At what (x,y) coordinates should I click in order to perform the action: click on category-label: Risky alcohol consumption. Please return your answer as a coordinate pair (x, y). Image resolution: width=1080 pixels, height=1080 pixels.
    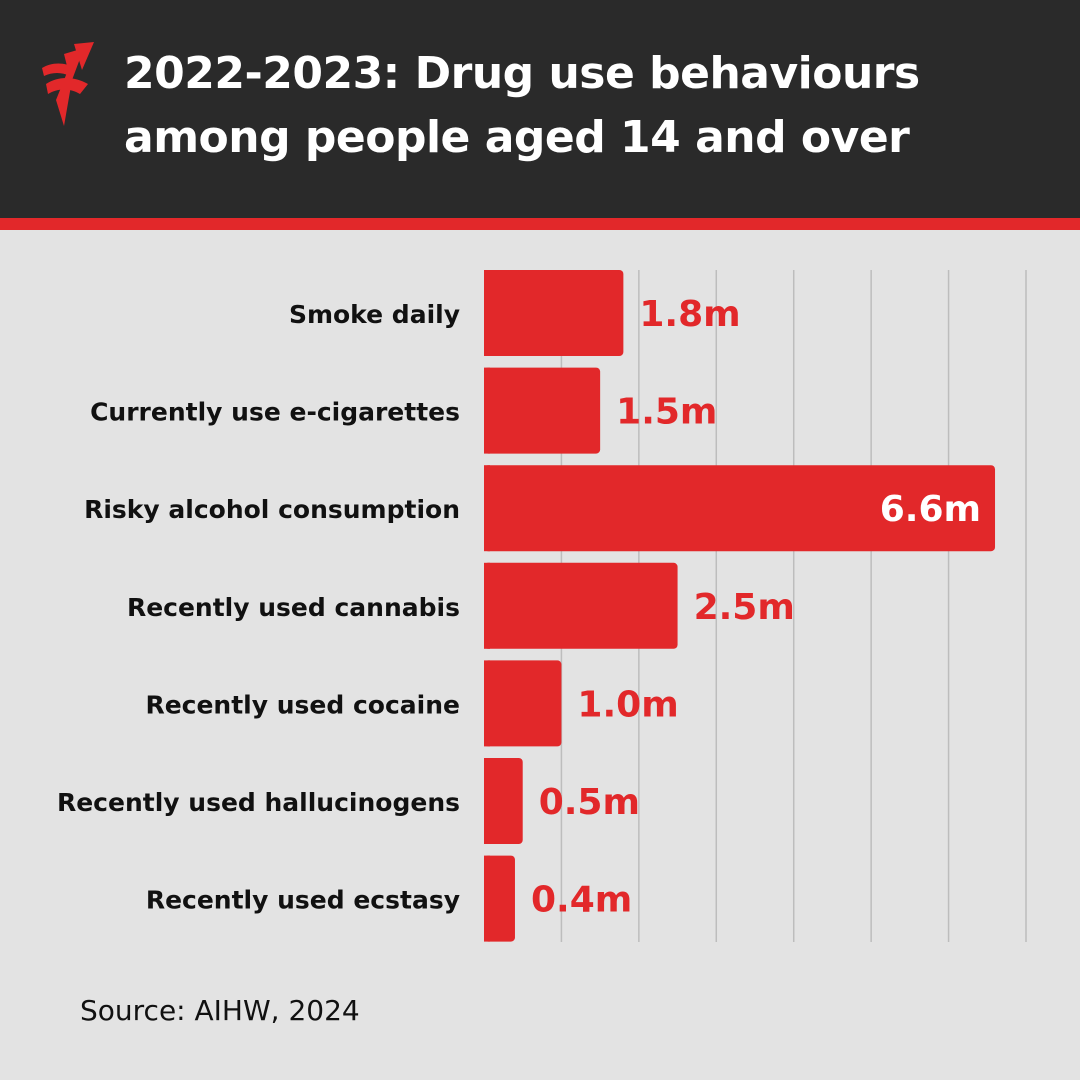
    Looking at the image, I should click on (272, 509).